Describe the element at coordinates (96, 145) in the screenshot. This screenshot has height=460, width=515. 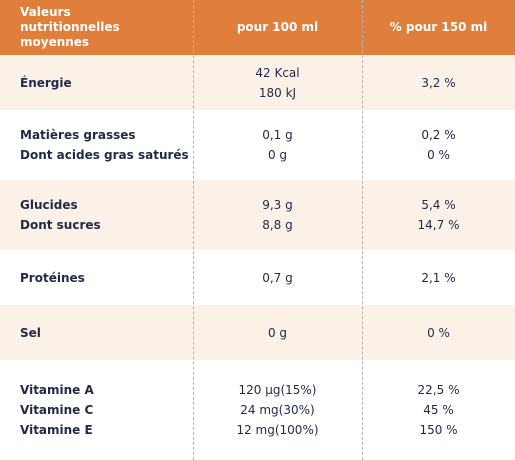
I see `table-cell: Matières grasses Dont acides gras saturés` at that location.